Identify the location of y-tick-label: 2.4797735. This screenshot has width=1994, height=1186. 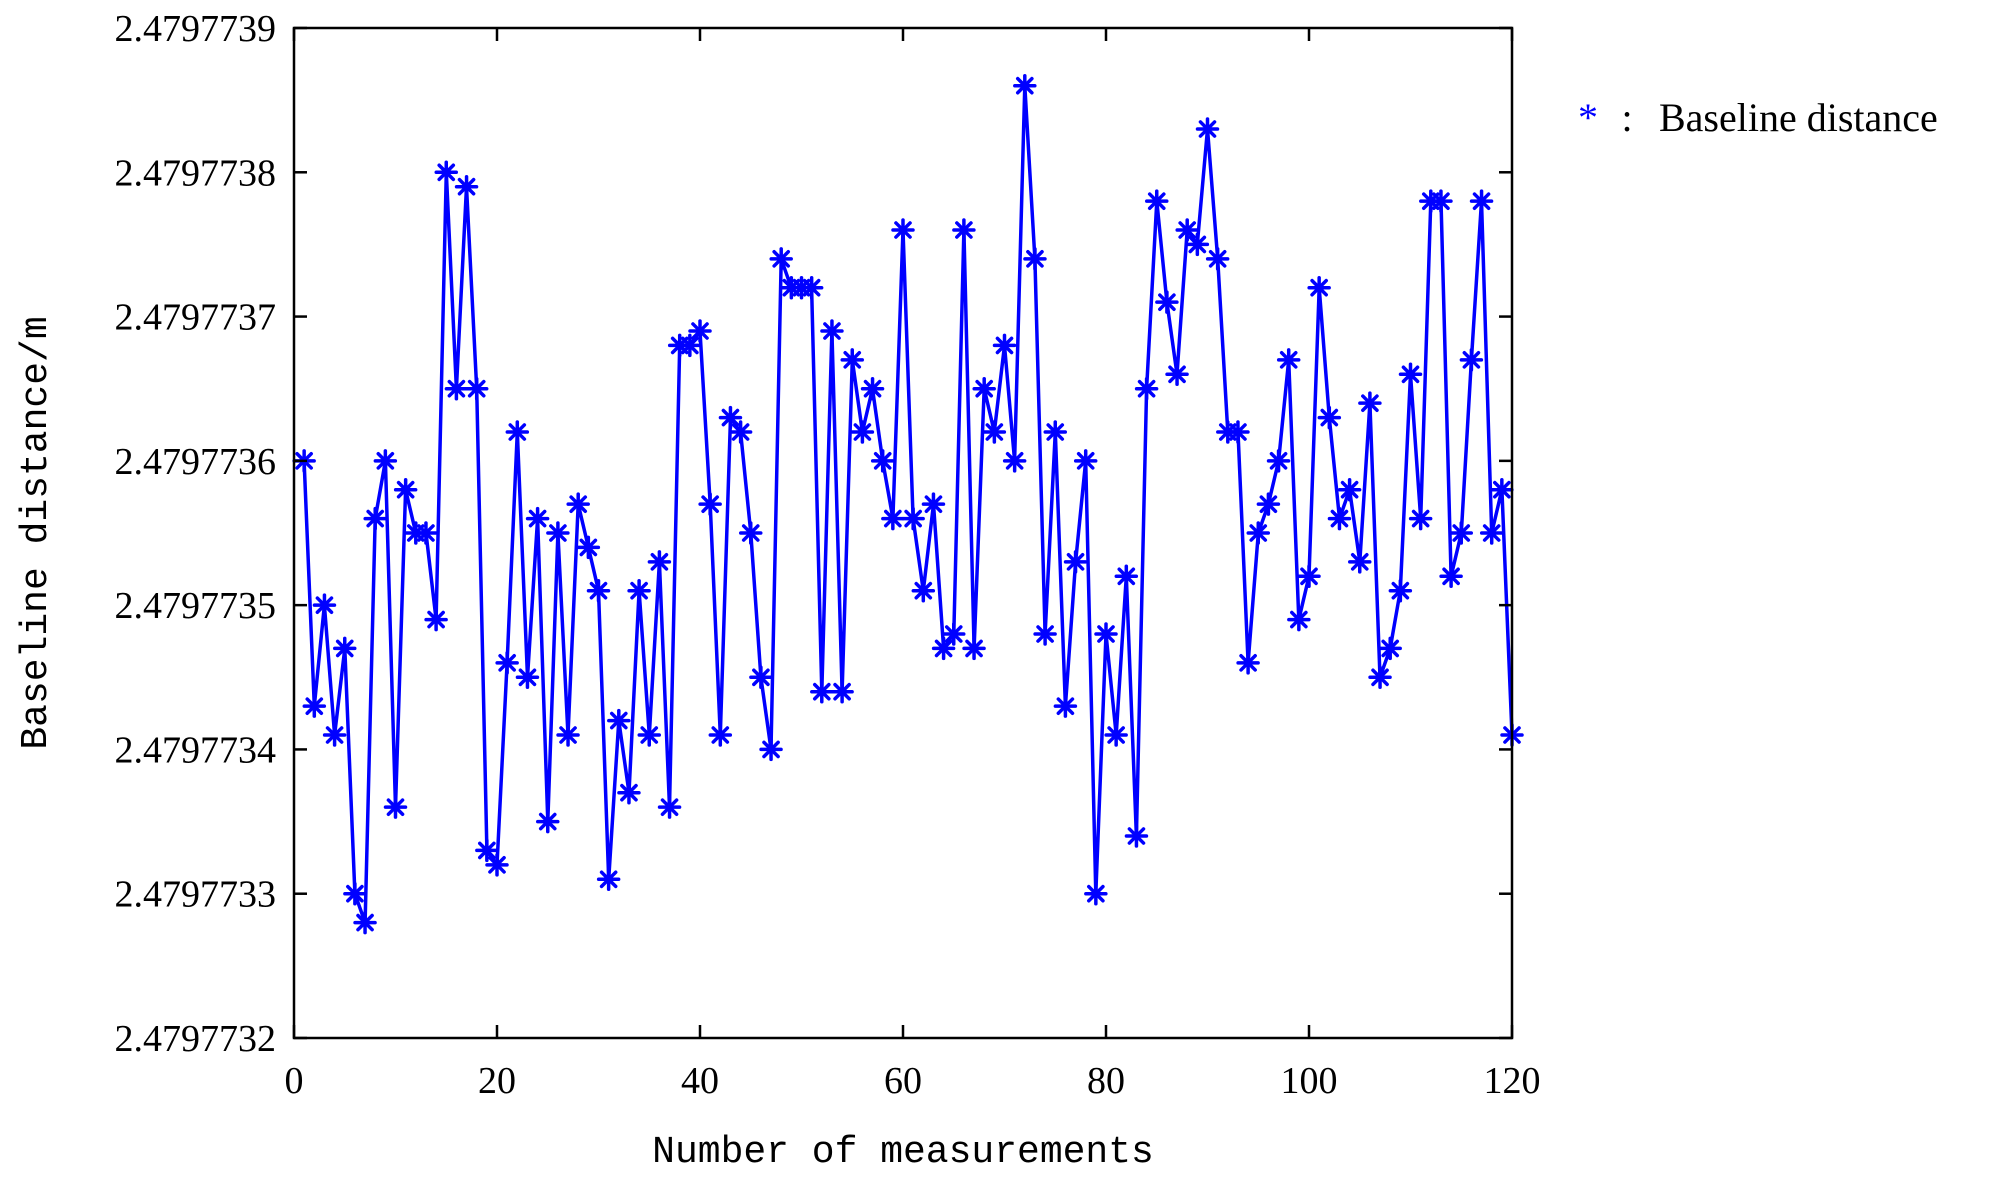
(196, 606).